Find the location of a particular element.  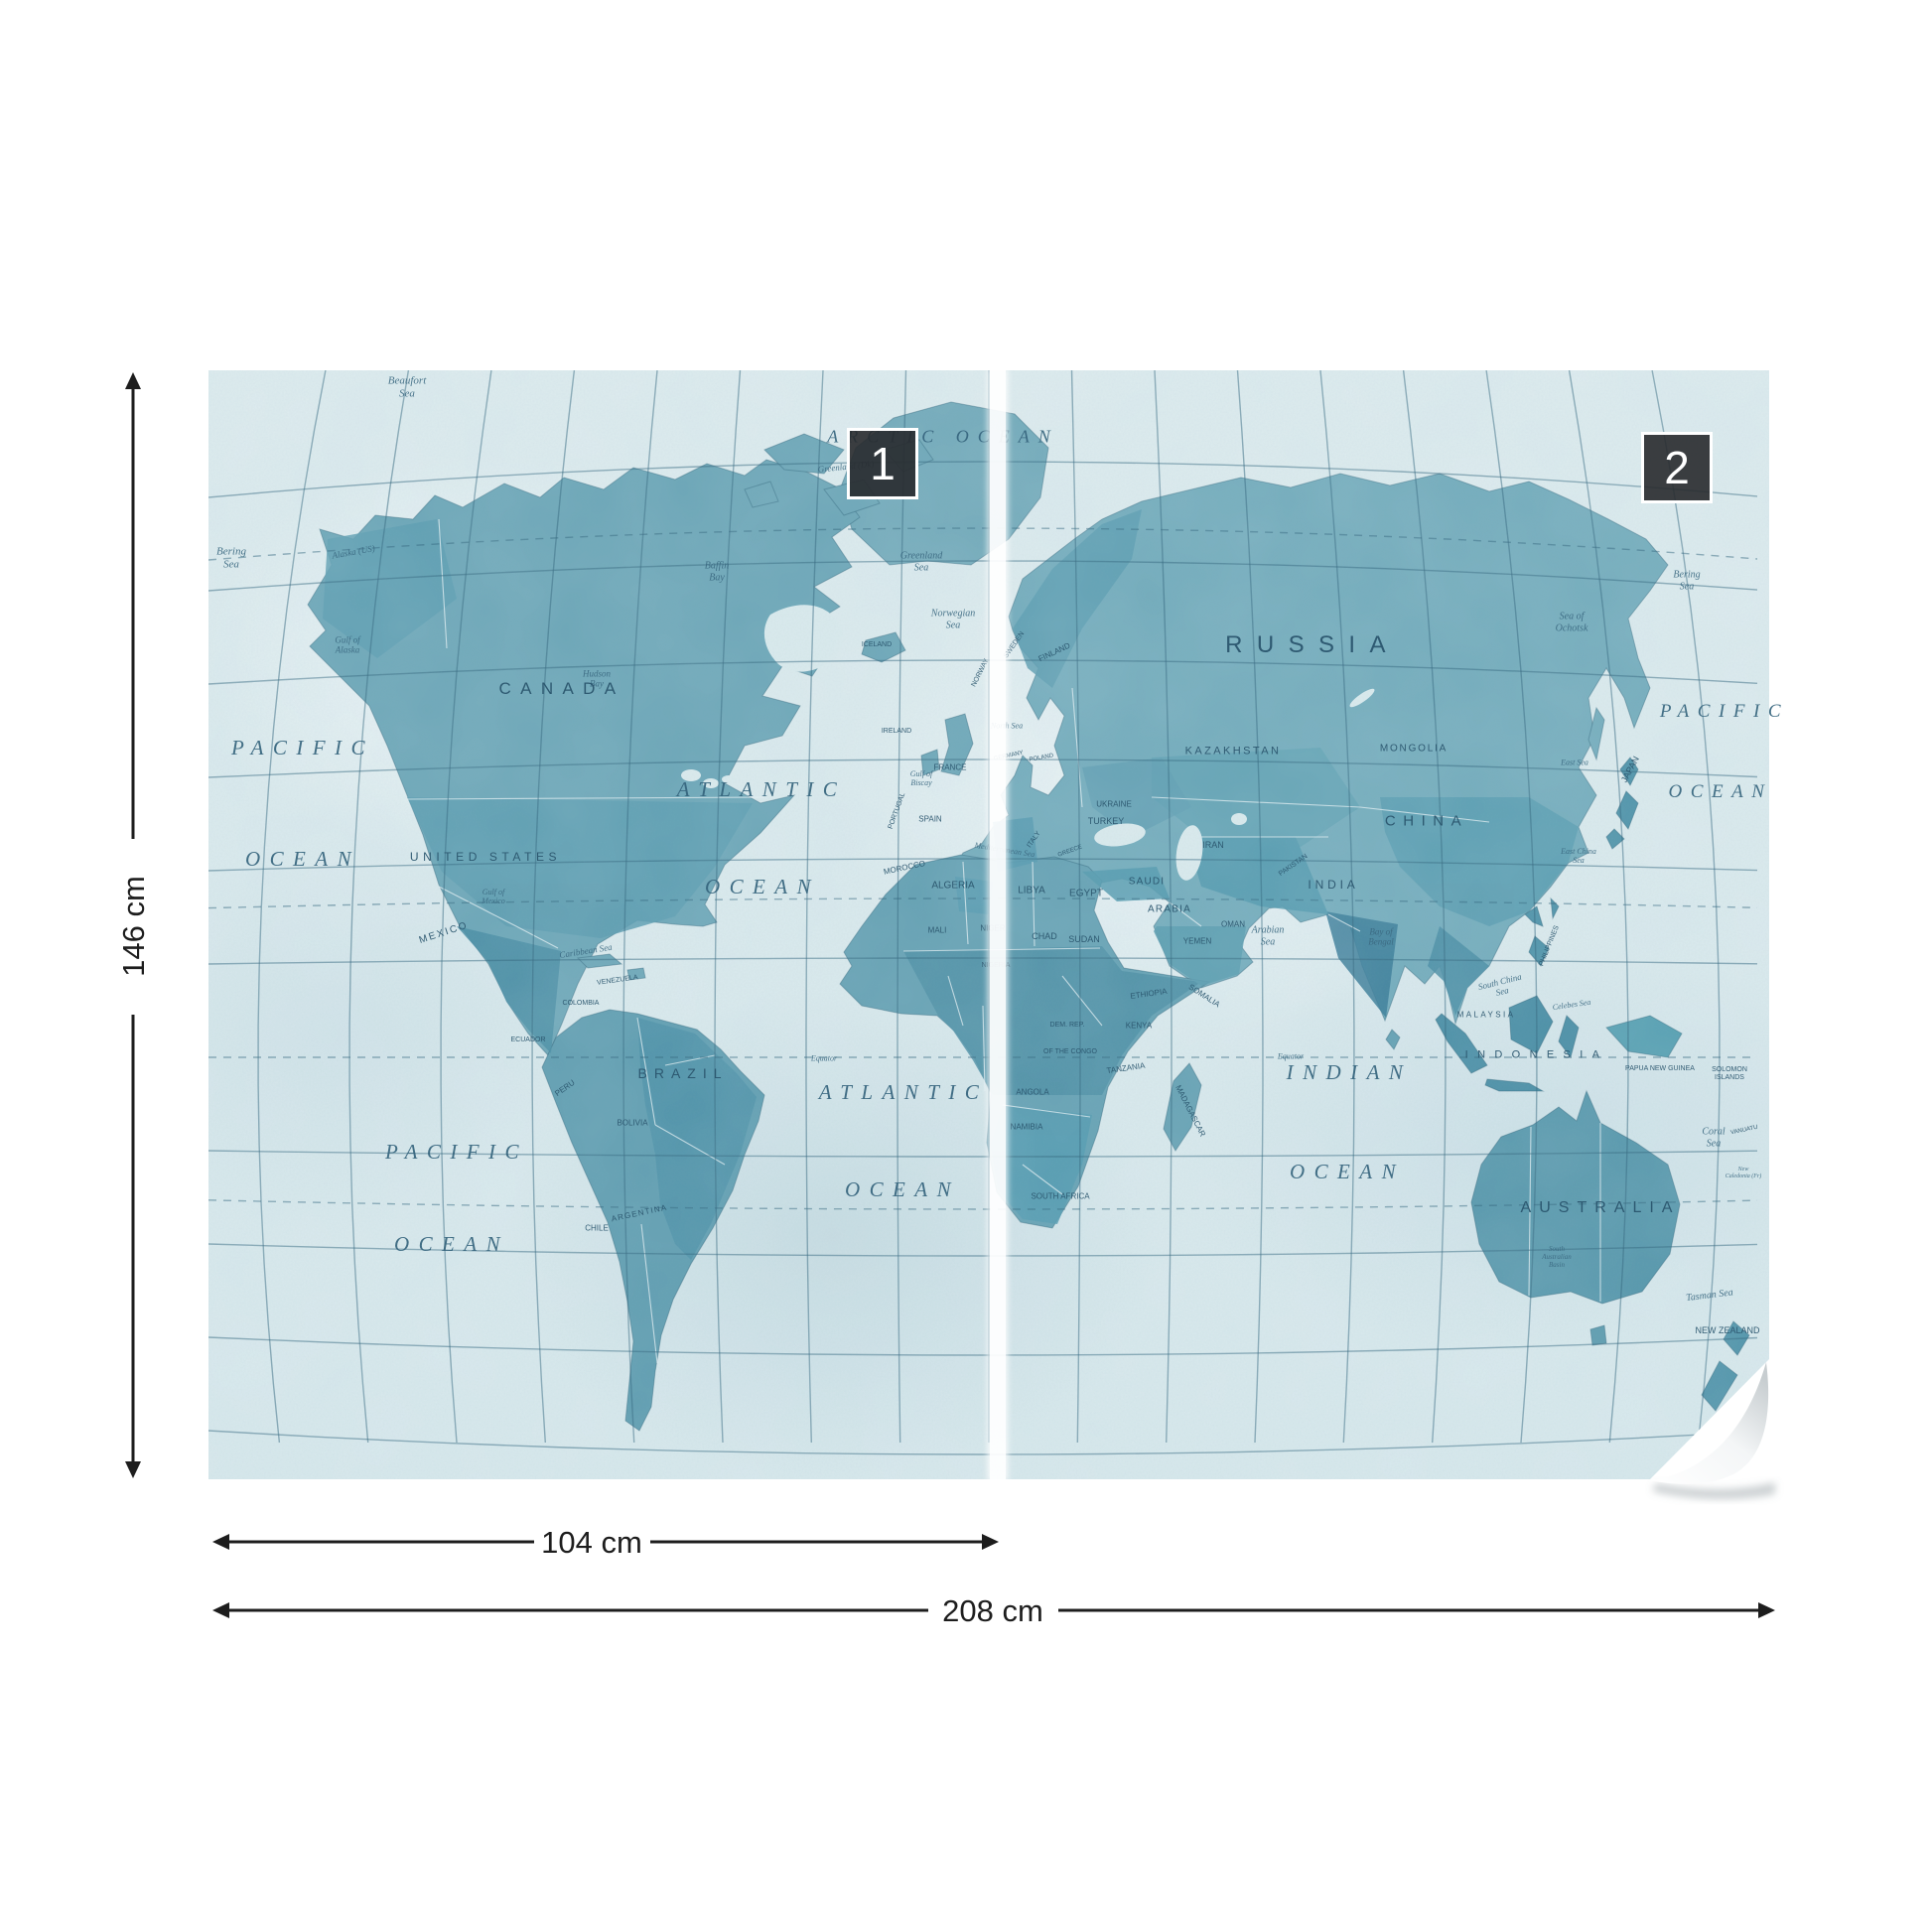

panel-2-number: 2 is located at coordinates (1677, 468).